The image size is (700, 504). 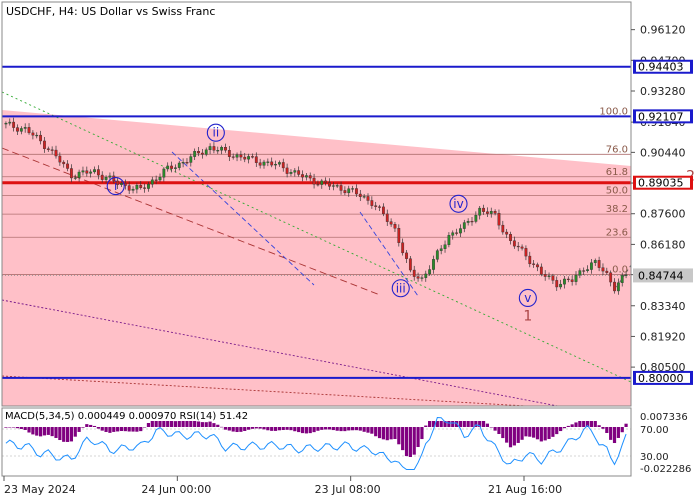 I want to click on y-tick-label: 0.83340, so click(x=663, y=306).